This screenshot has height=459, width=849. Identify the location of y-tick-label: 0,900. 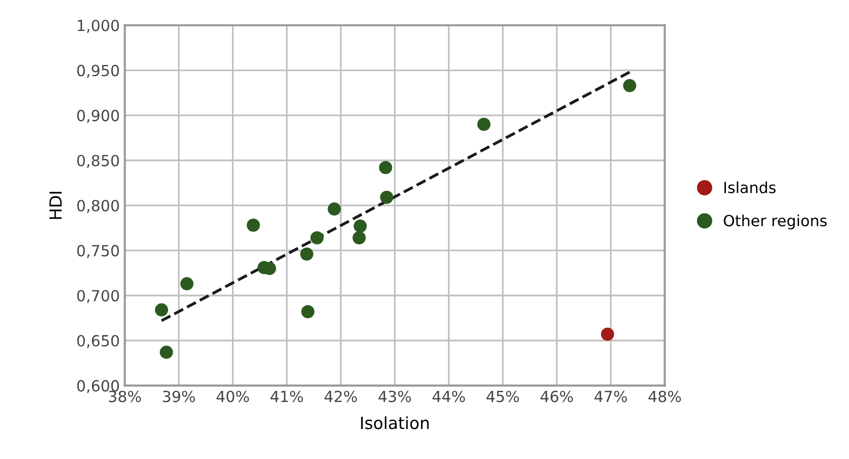
(98, 116).